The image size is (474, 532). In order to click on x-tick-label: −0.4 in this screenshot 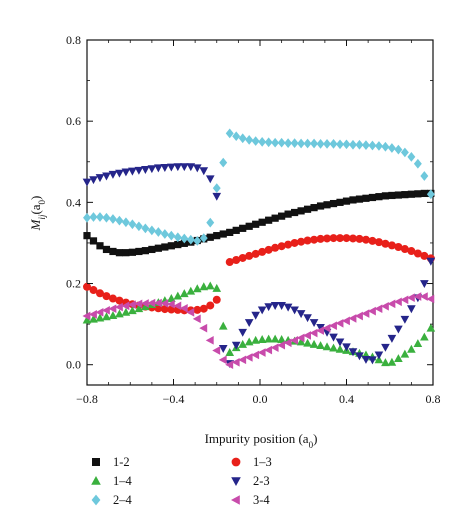, I will do `click(174, 399)`.